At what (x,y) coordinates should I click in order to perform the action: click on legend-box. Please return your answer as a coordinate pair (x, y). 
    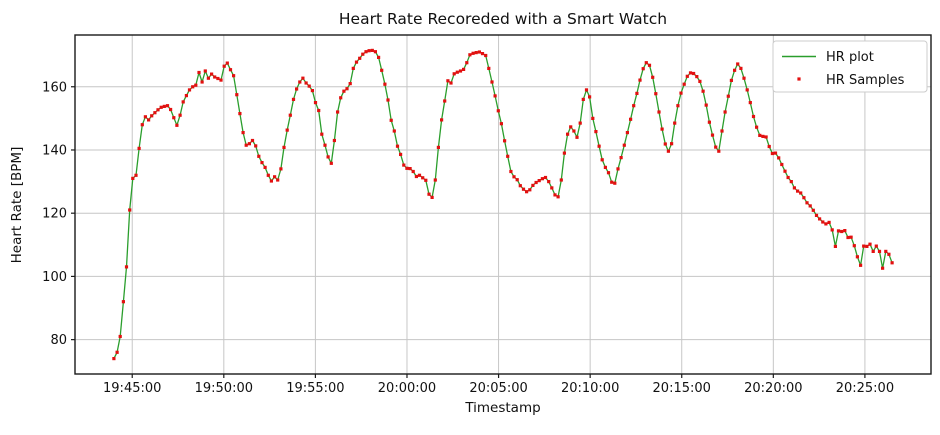
    Looking at the image, I should click on (850, 66).